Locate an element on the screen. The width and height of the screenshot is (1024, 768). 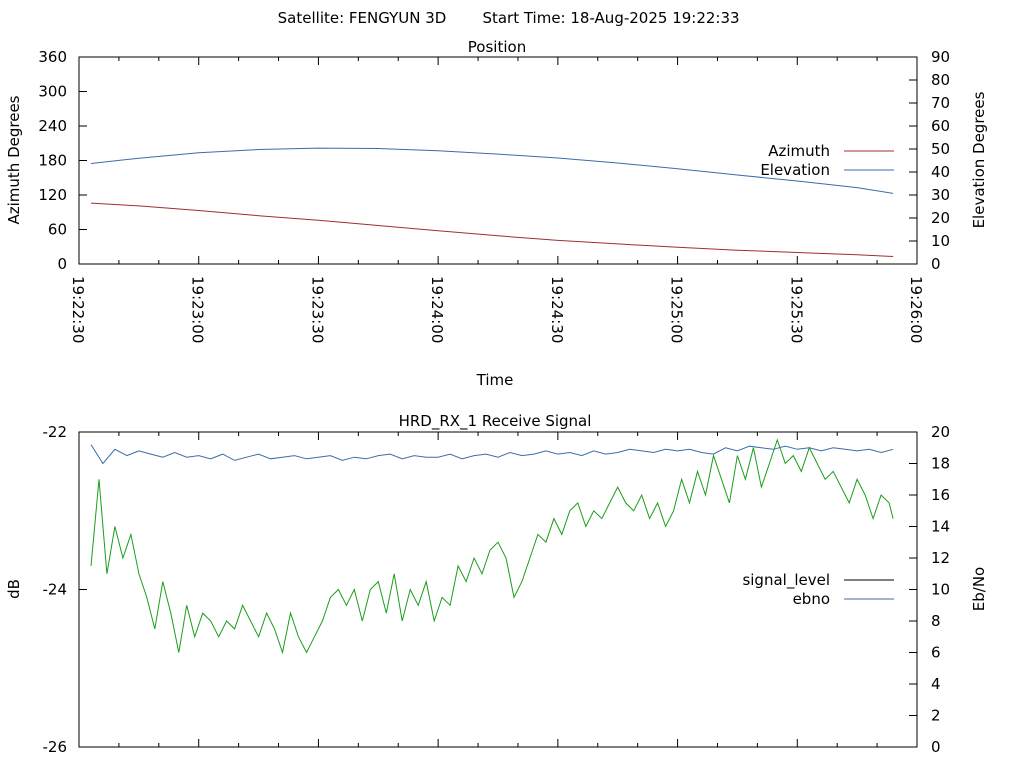
legend-label: signal_level is located at coordinates (786, 580).